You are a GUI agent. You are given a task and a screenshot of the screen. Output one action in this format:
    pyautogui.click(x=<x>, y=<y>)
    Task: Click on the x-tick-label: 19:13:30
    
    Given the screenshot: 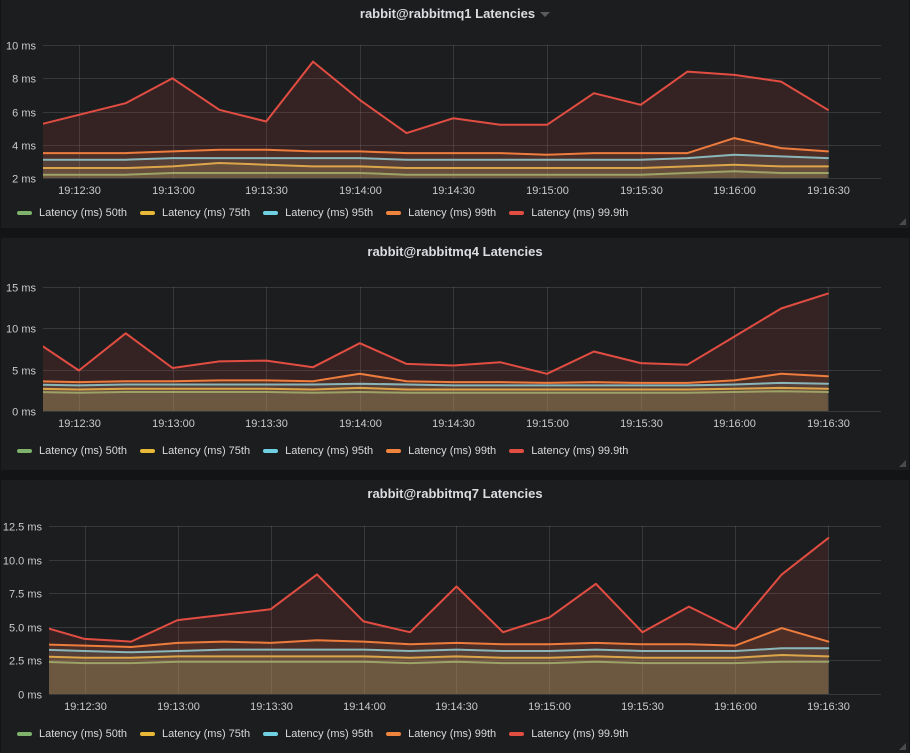 What is the action you would take?
    pyautogui.click(x=266, y=191)
    